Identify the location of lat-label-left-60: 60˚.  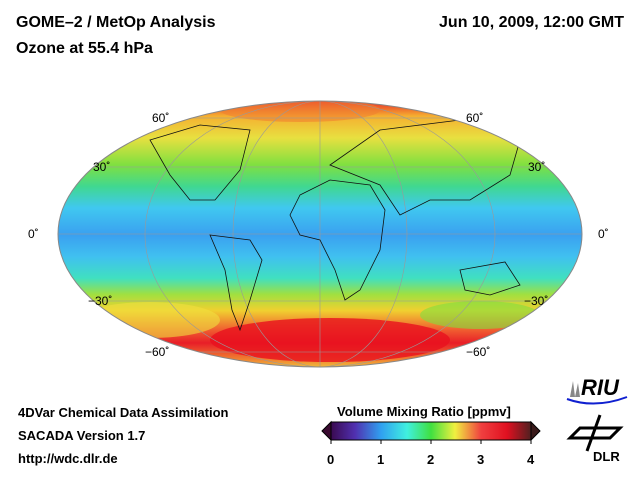
(161, 118).